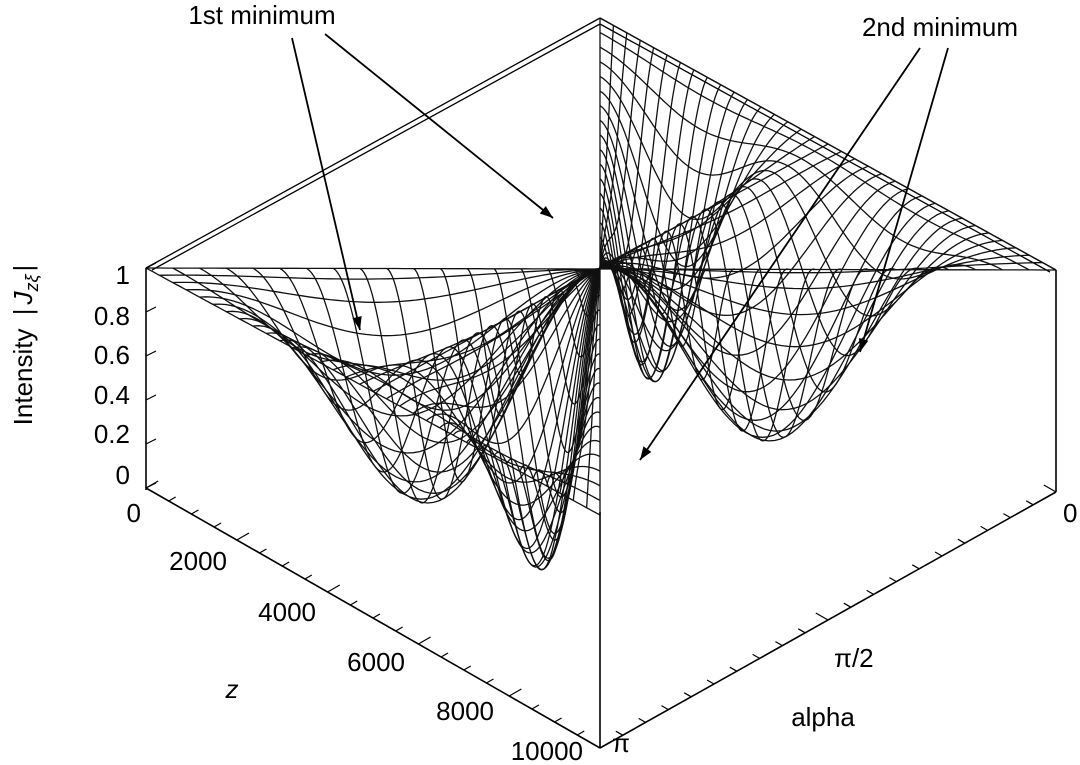  Describe the element at coordinates (23, 376) in the screenshot. I see `intensity-axis-title-prefix: Intensity` at that location.